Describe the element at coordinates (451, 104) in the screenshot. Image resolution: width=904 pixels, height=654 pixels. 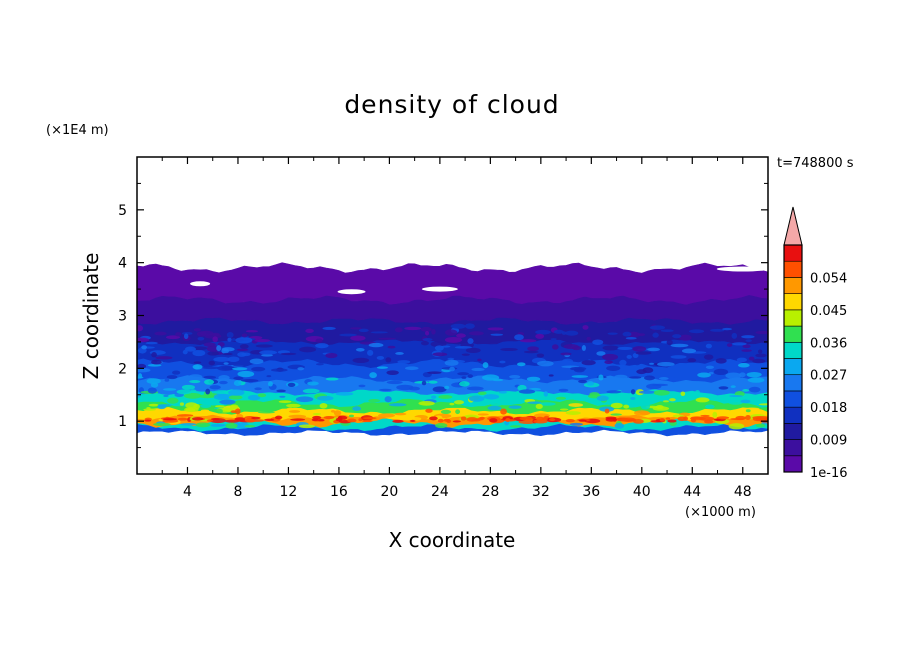
I see `chart-title: density of cloud` at that location.